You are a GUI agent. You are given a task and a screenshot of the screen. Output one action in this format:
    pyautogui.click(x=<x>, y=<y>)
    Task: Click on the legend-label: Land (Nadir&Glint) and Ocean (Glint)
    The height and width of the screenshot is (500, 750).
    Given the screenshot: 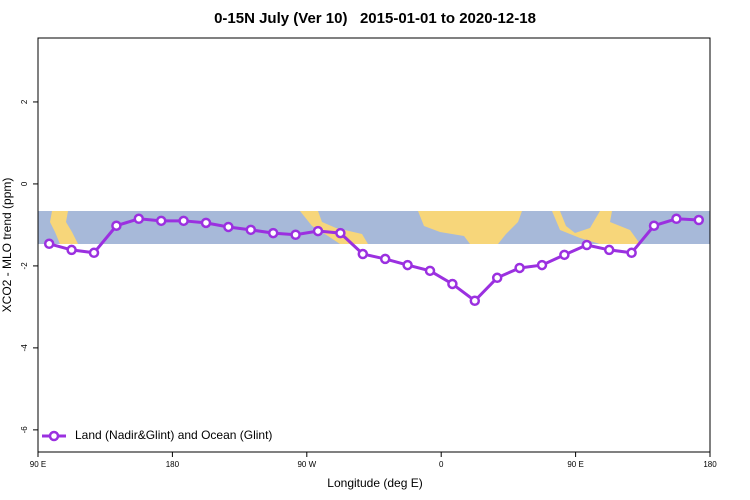 What is the action you would take?
    pyautogui.click(x=173, y=435)
    